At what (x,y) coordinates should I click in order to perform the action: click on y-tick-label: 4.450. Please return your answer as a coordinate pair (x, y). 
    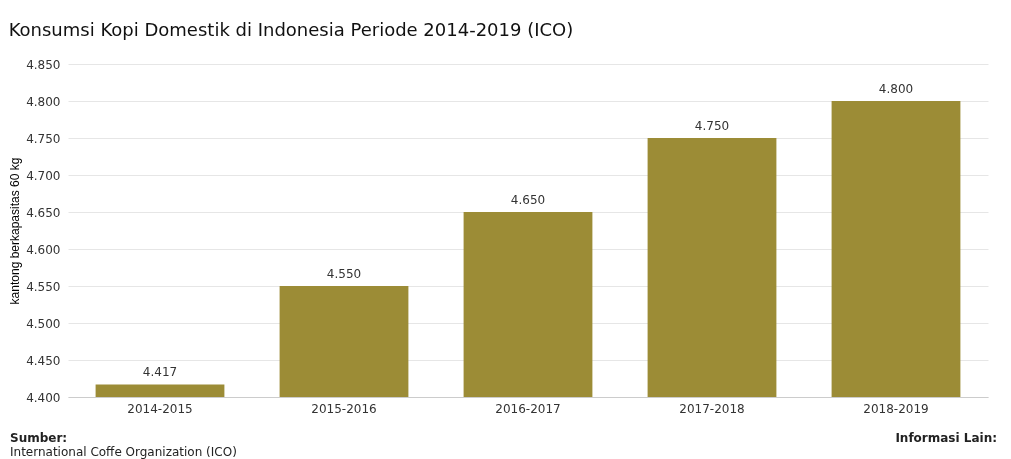
    Looking at the image, I should click on (43, 360).